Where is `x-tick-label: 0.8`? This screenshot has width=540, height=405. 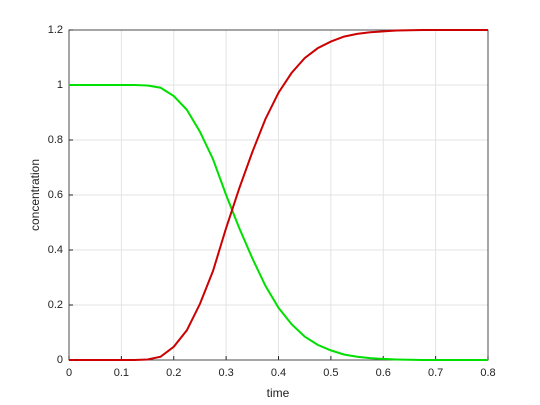 x-tick-label: 0.8 is located at coordinates (487, 373).